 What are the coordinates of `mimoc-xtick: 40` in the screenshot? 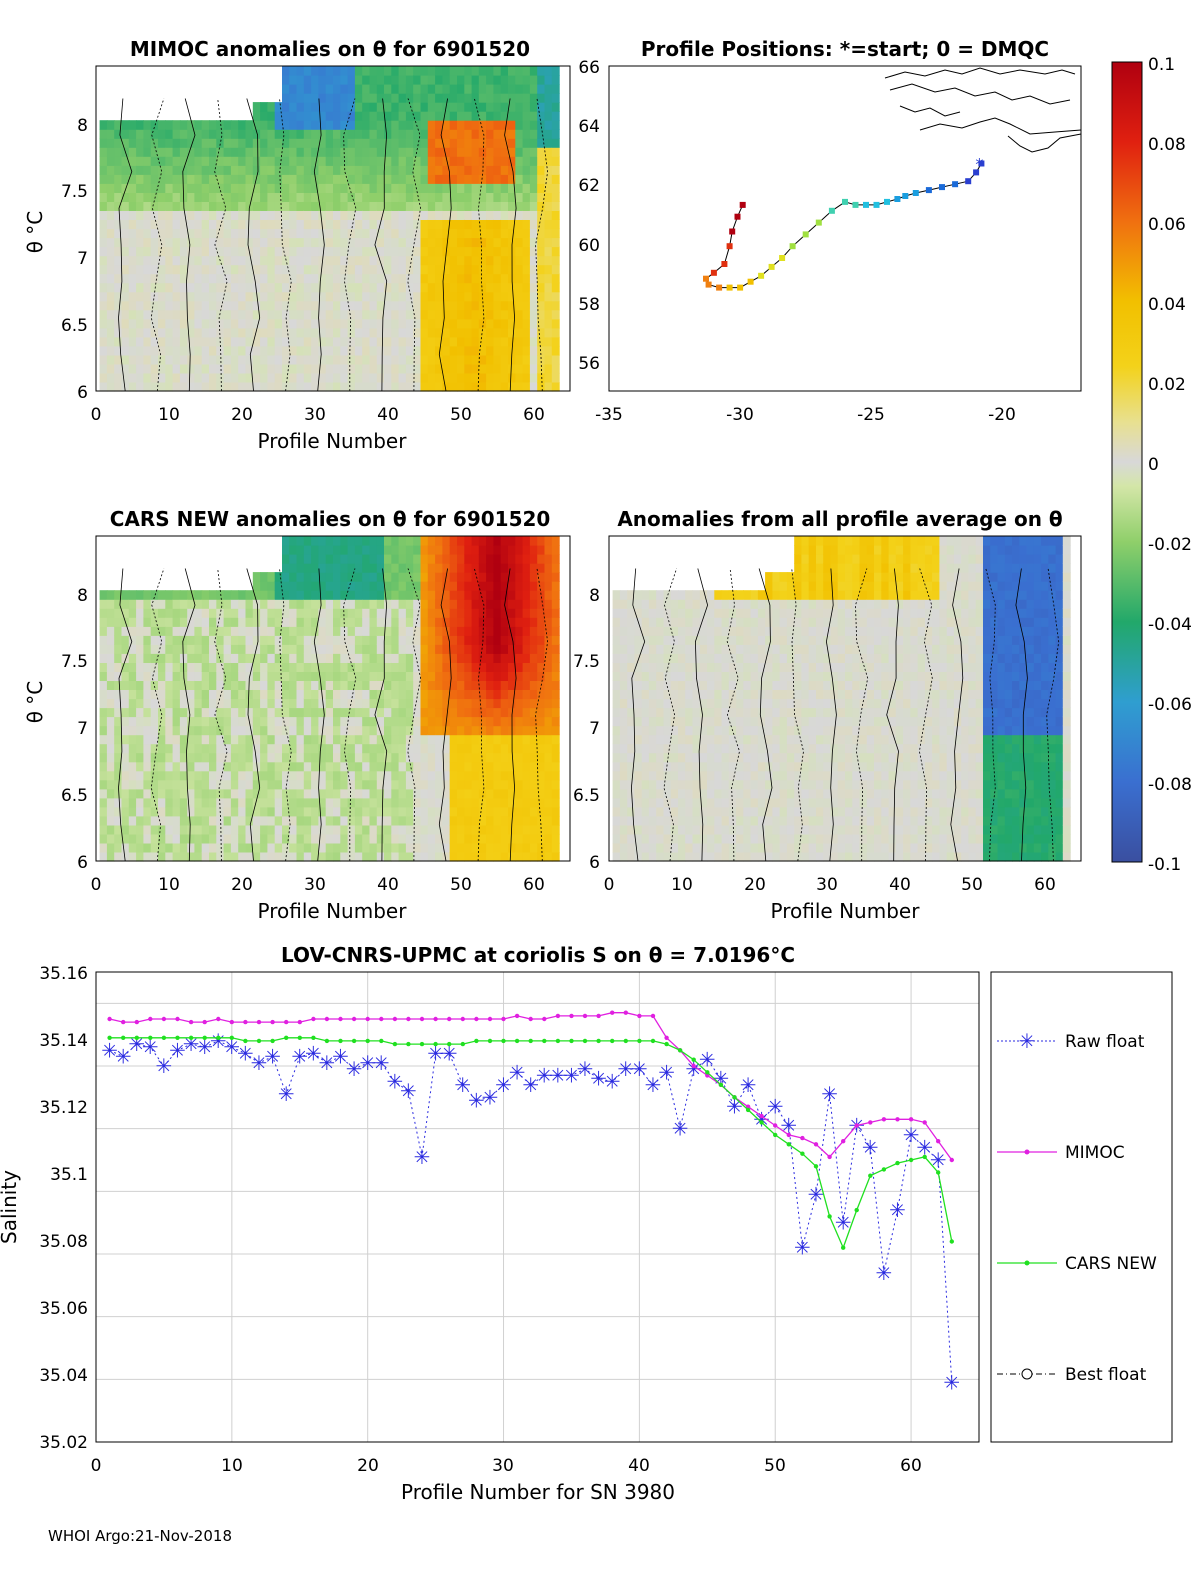 It's located at (388, 415).